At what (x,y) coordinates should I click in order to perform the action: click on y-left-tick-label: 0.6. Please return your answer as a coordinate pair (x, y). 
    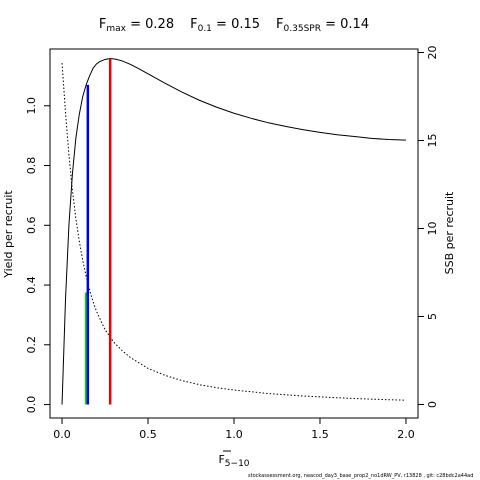
    Looking at the image, I should click on (31, 226).